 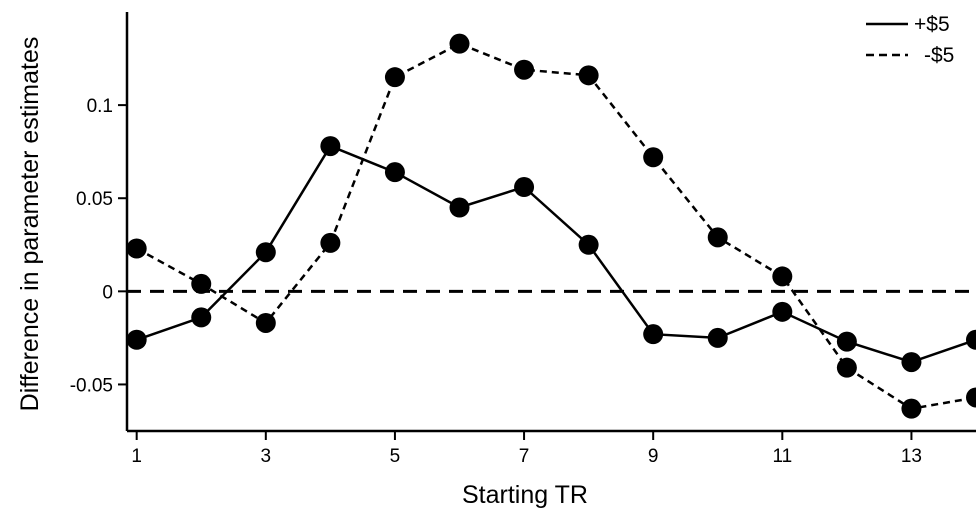 I want to click on x-ticks: 1 3 5 7 9 11 13, so click(x=526, y=449).